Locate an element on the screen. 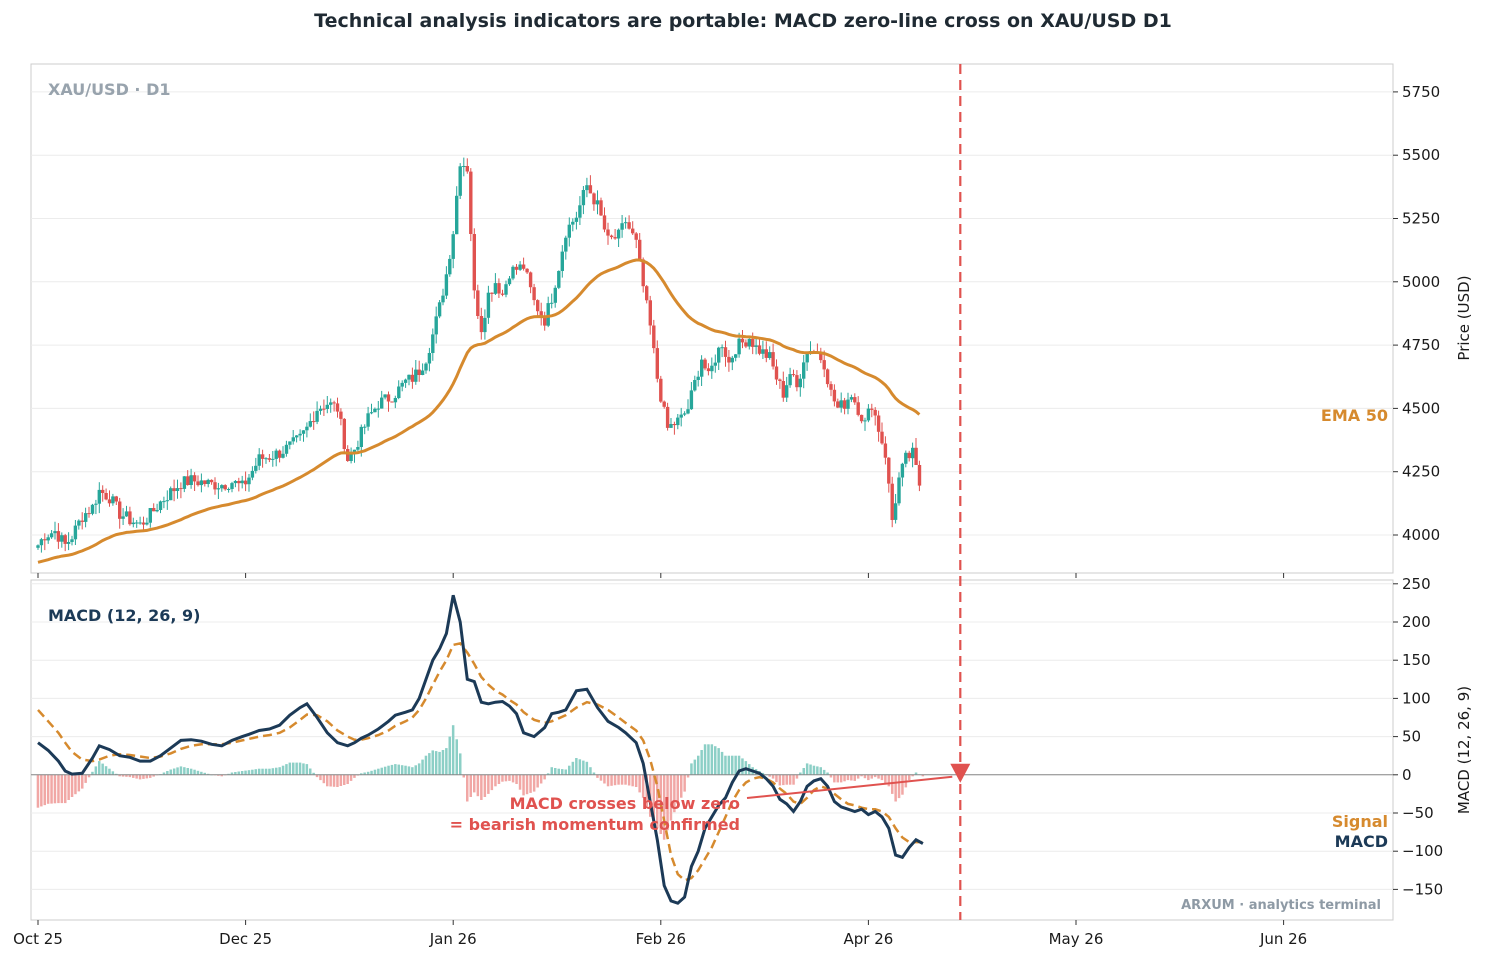 This screenshot has height=959, width=1487. x-tick-label: May 26 is located at coordinates (1076, 939).